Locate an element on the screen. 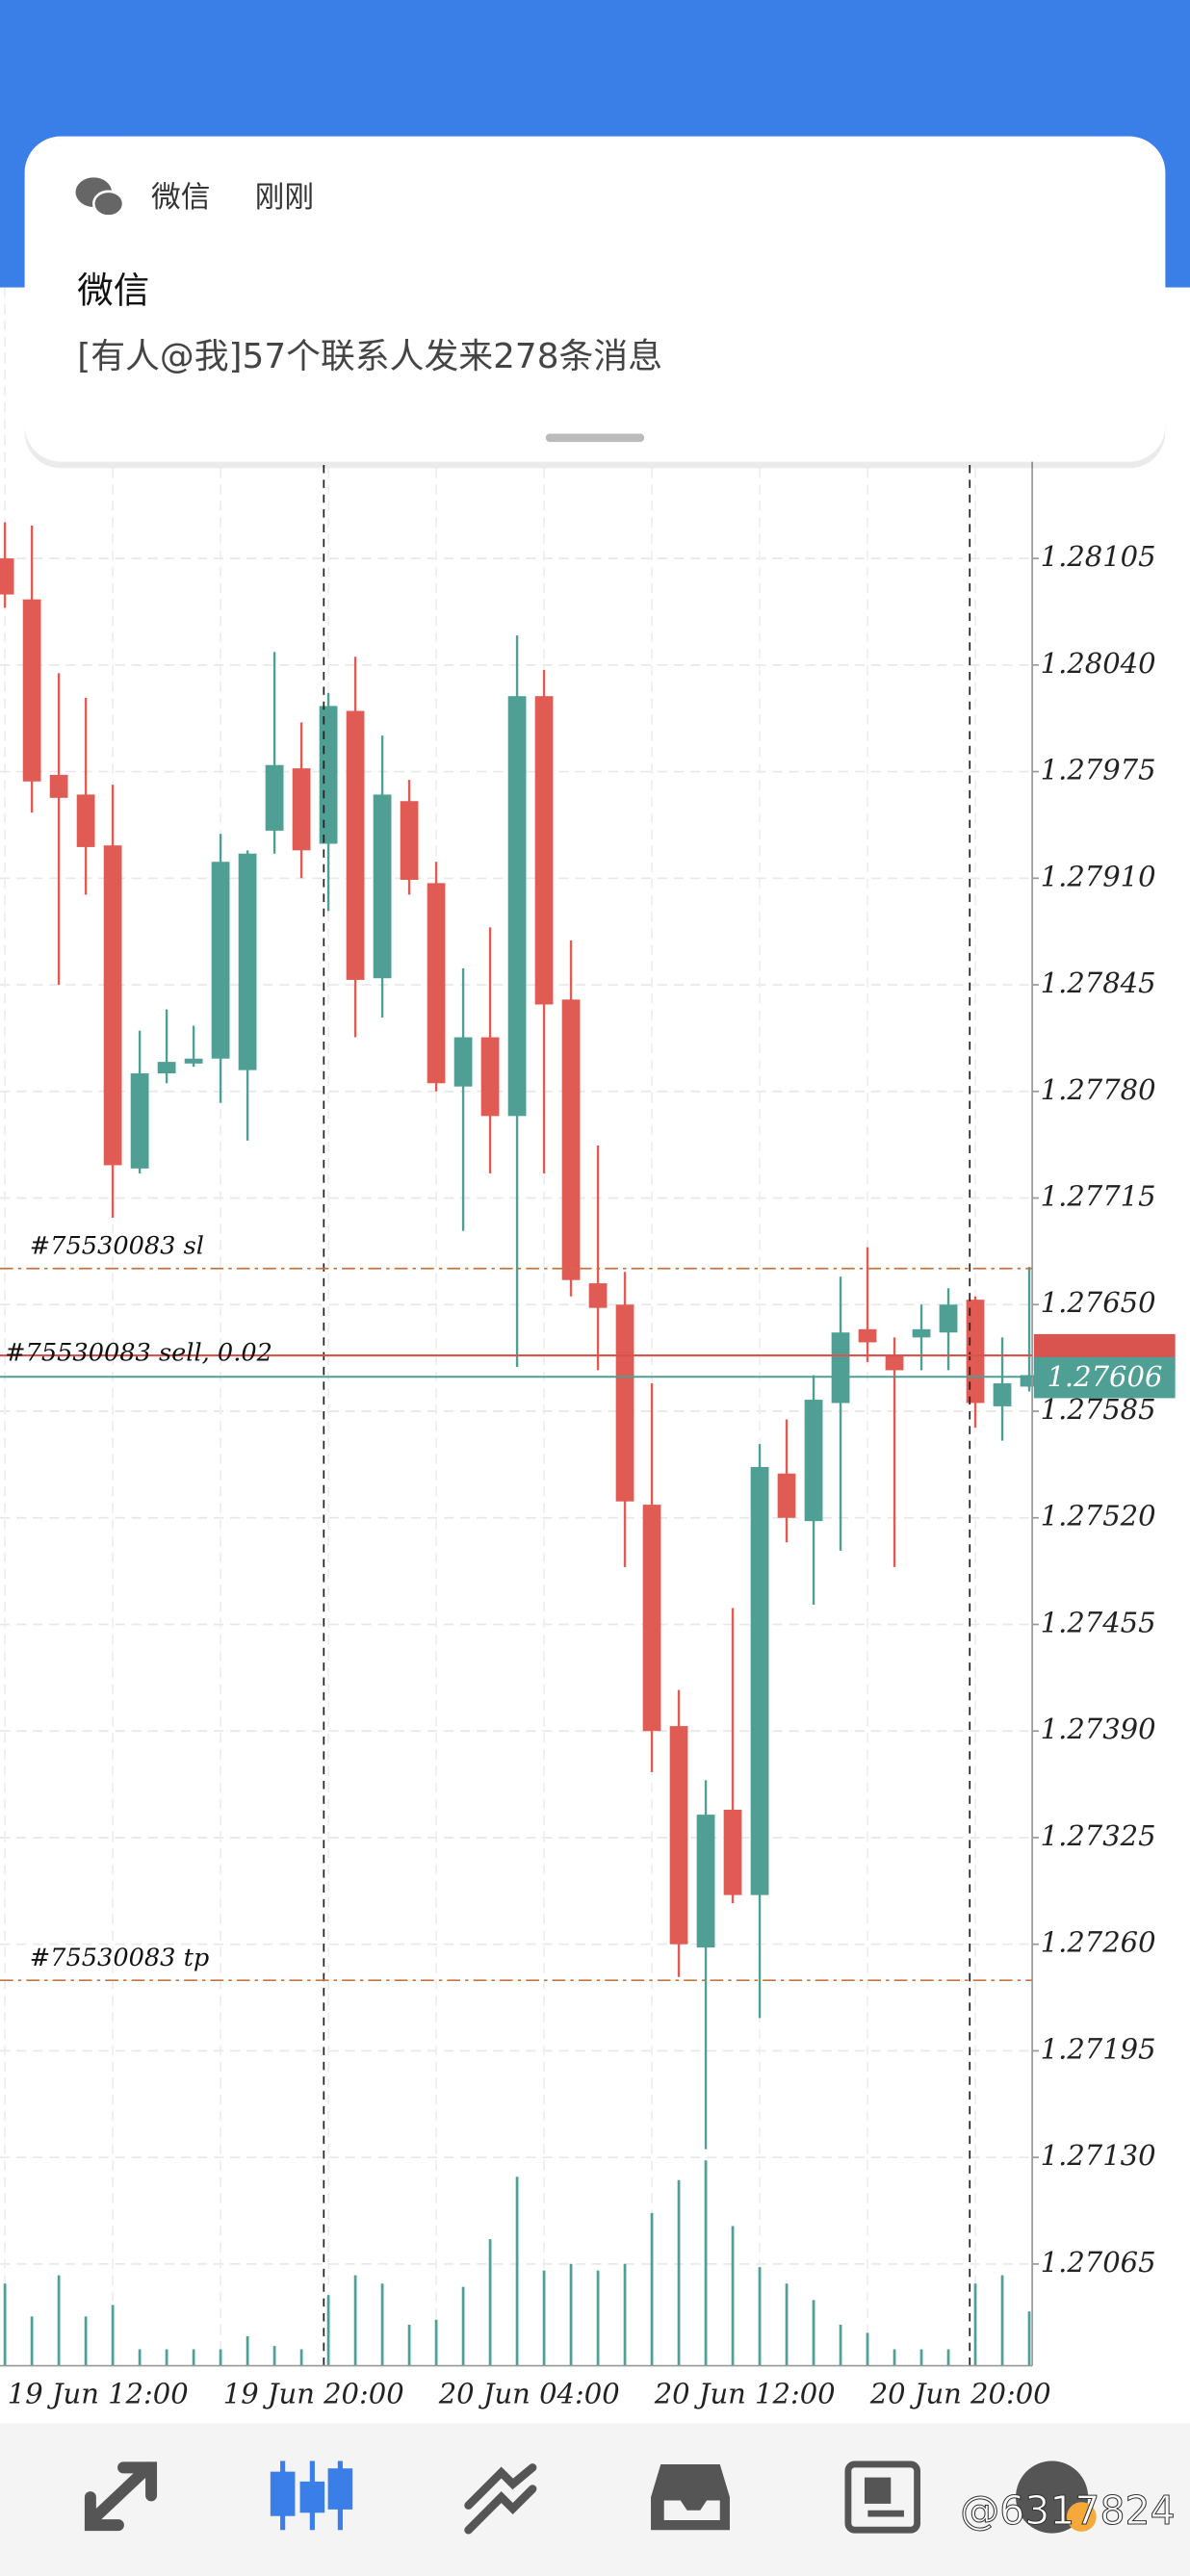 This screenshot has width=1190, height=2576. nav-quotes is located at coordinates (121, 2496).